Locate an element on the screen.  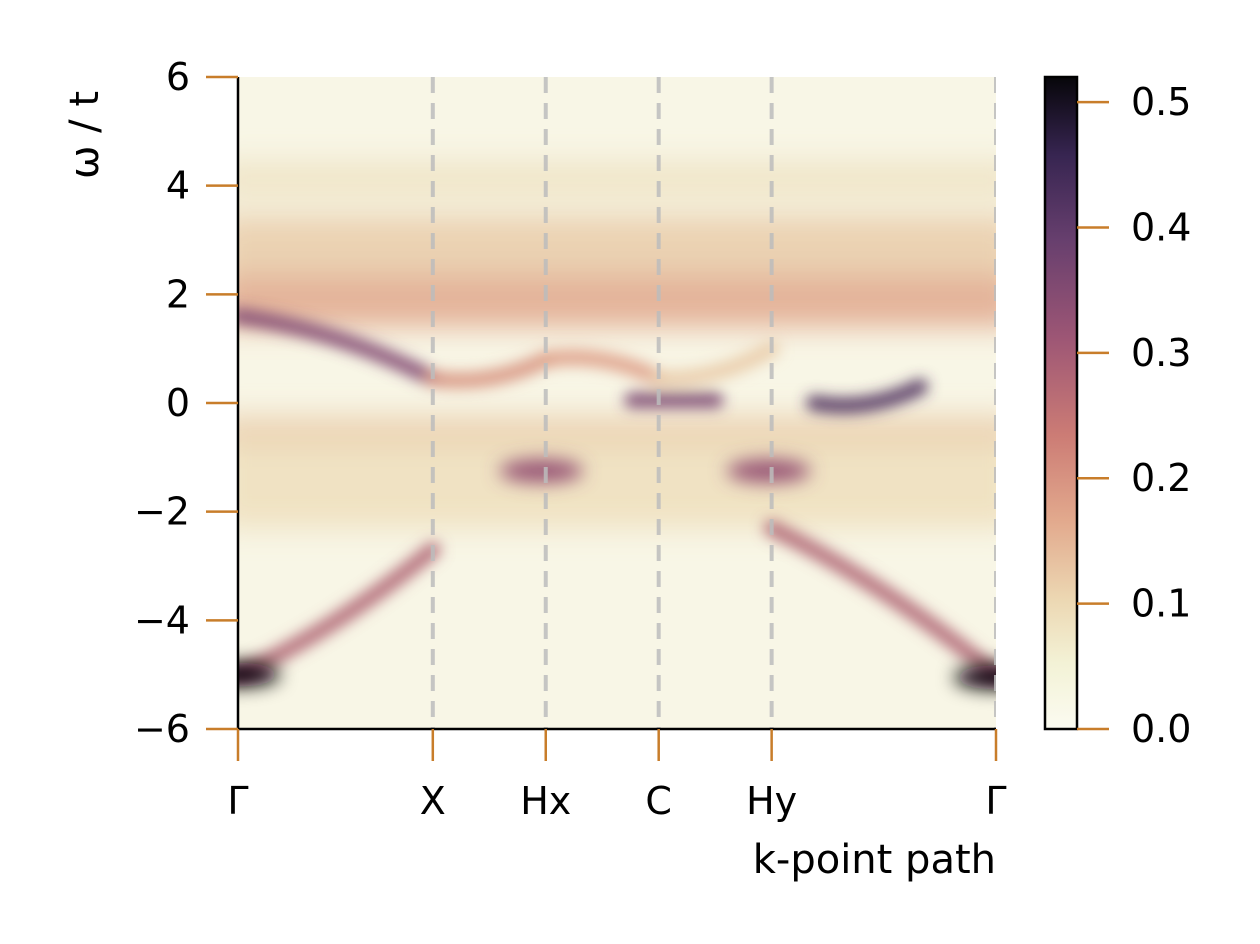
x-axis-label: k-point path is located at coordinates (874, 860).